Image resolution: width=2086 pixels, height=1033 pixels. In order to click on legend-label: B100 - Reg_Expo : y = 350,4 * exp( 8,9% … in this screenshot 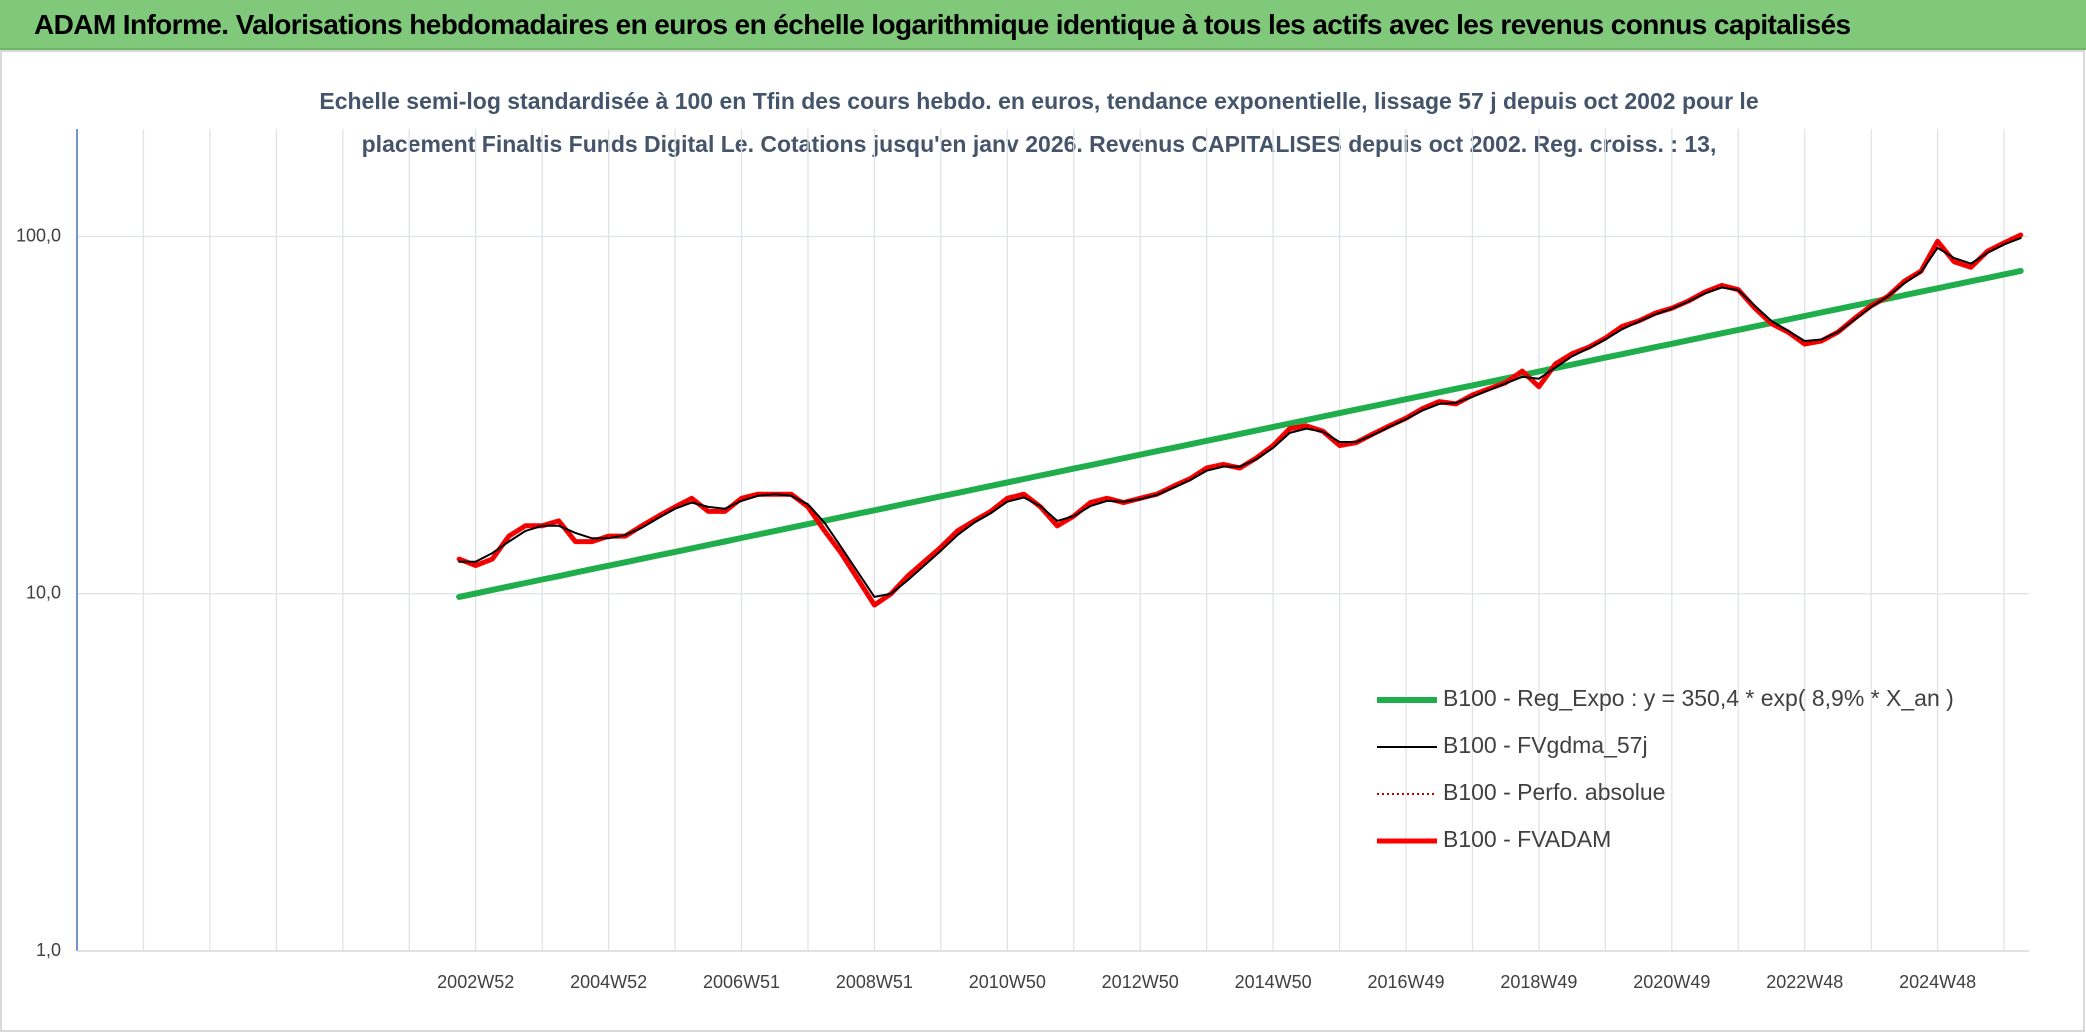, I will do `click(1698, 698)`.